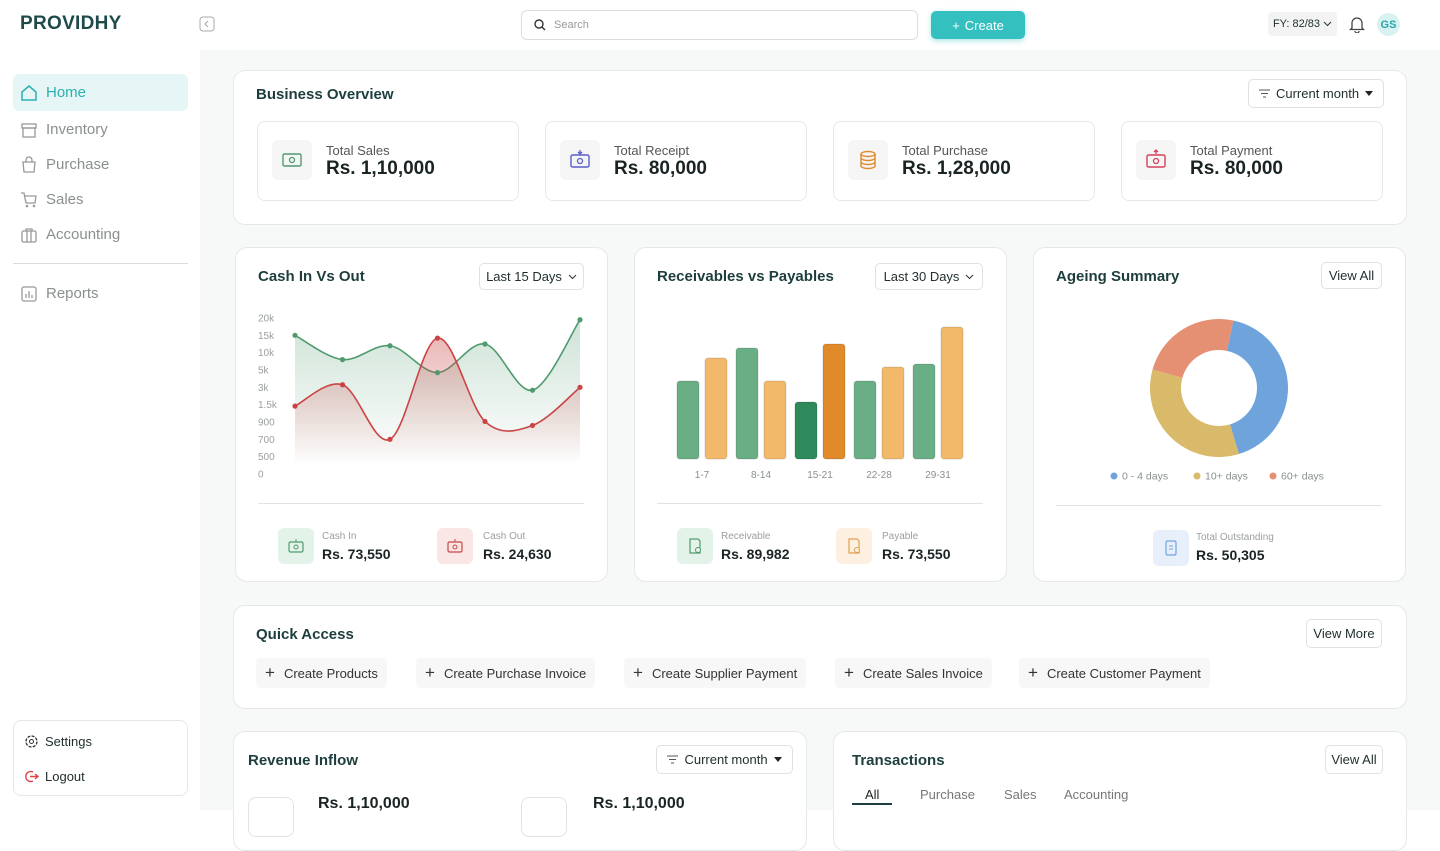 The image size is (1440, 851). What do you see at coordinates (264, 371) in the screenshot?
I see `y-tick-label: 5k` at bounding box center [264, 371].